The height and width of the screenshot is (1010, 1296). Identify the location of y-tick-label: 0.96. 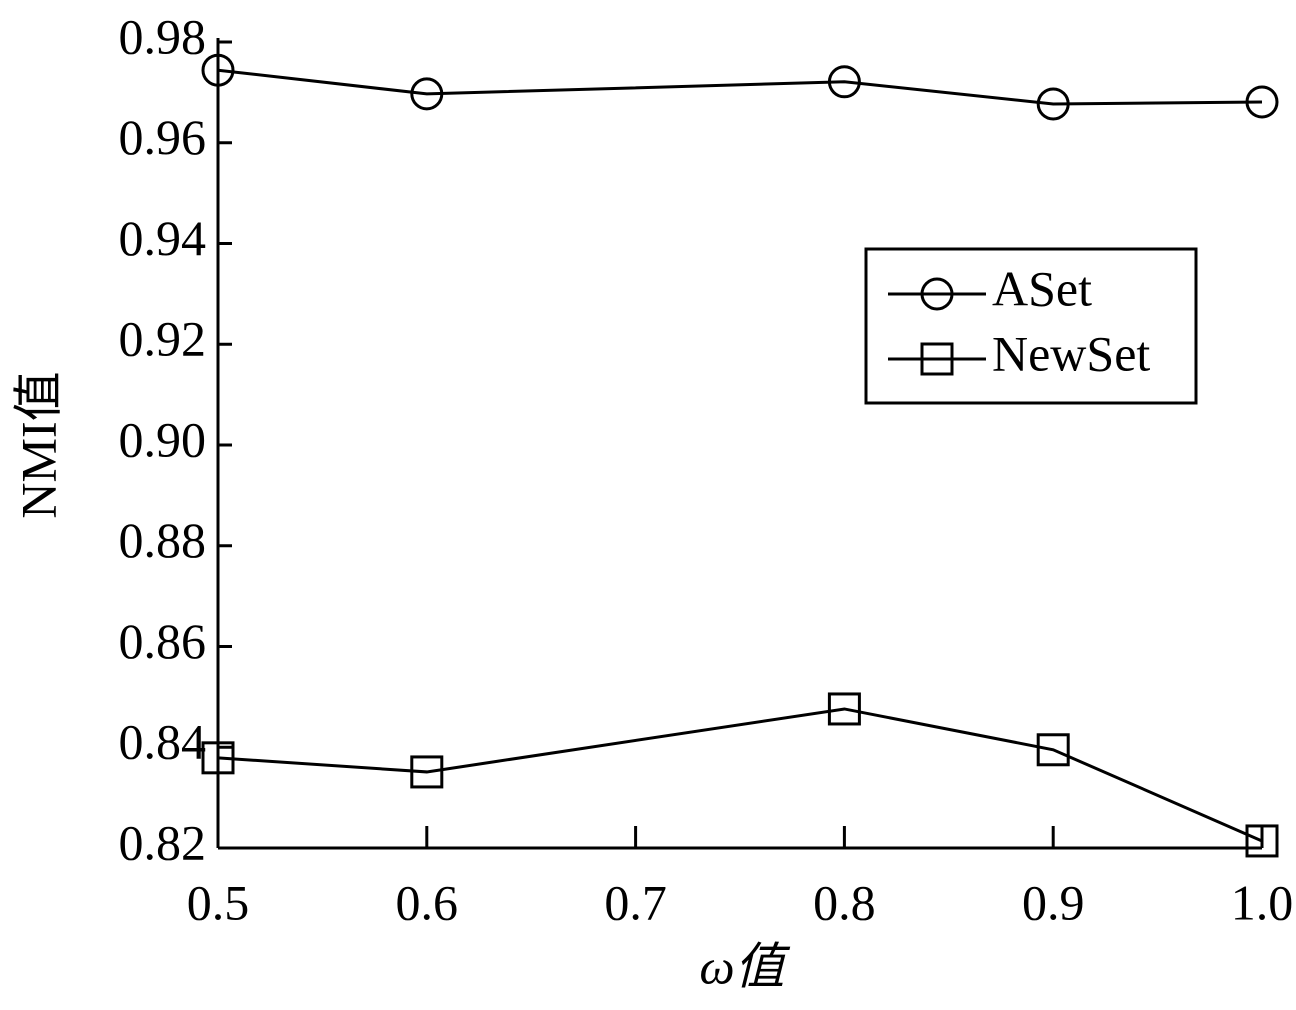
(163, 137).